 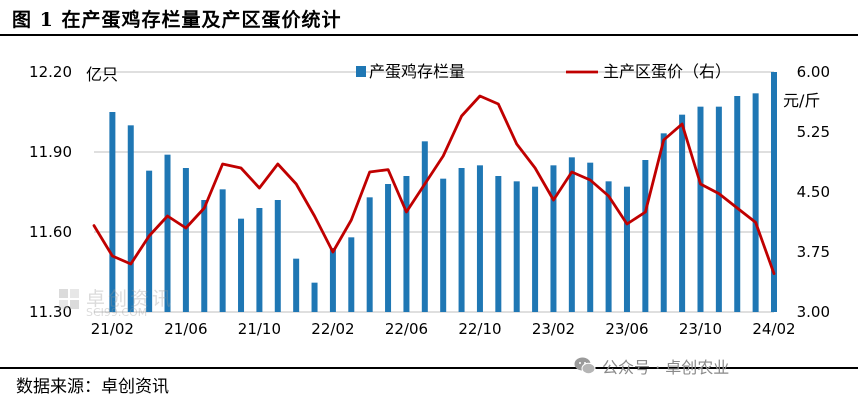 What do you see at coordinates (50, 192) in the screenshot?
I see `left-axis-ticks: 12.20 11.90 11.60 11.30` at bounding box center [50, 192].